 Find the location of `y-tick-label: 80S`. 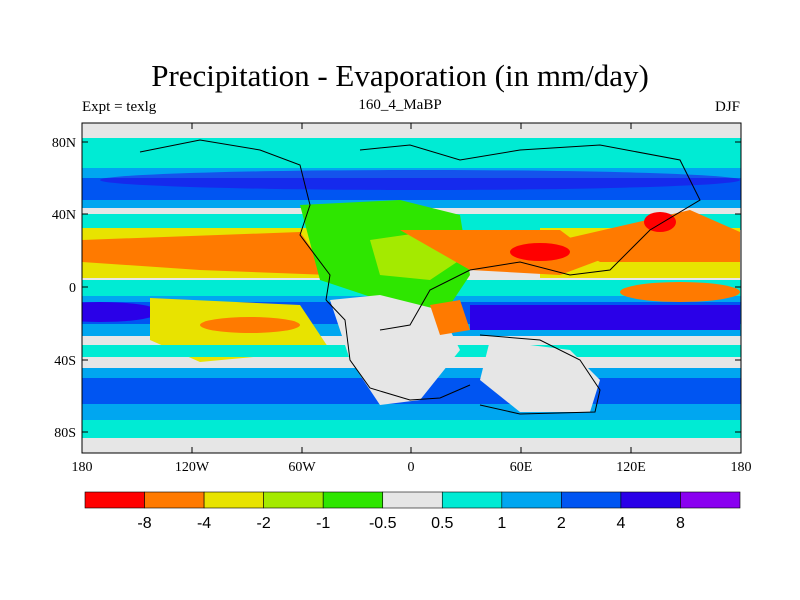

y-tick-label: 80S is located at coordinates (65, 433).